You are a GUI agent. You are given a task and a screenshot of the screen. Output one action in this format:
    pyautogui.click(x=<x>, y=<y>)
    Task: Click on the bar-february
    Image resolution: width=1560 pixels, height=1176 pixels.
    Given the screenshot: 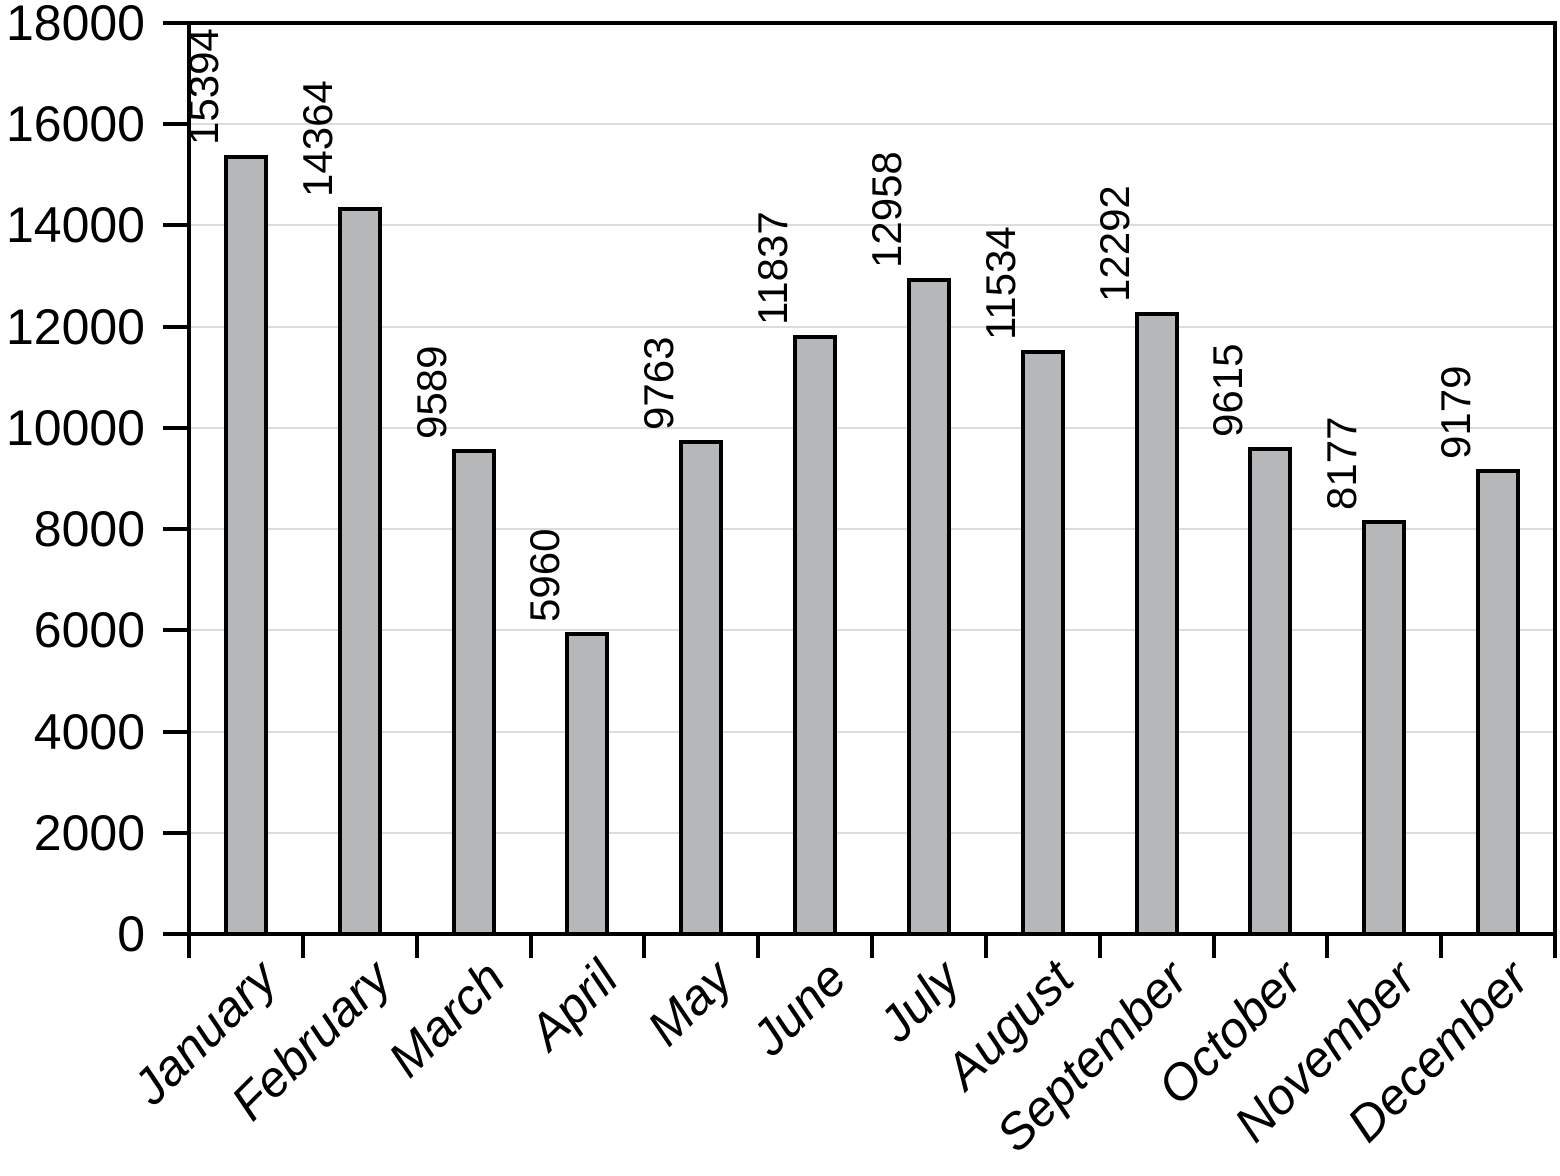 What is the action you would take?
    pyautogui.click(x=359, y=571)
    